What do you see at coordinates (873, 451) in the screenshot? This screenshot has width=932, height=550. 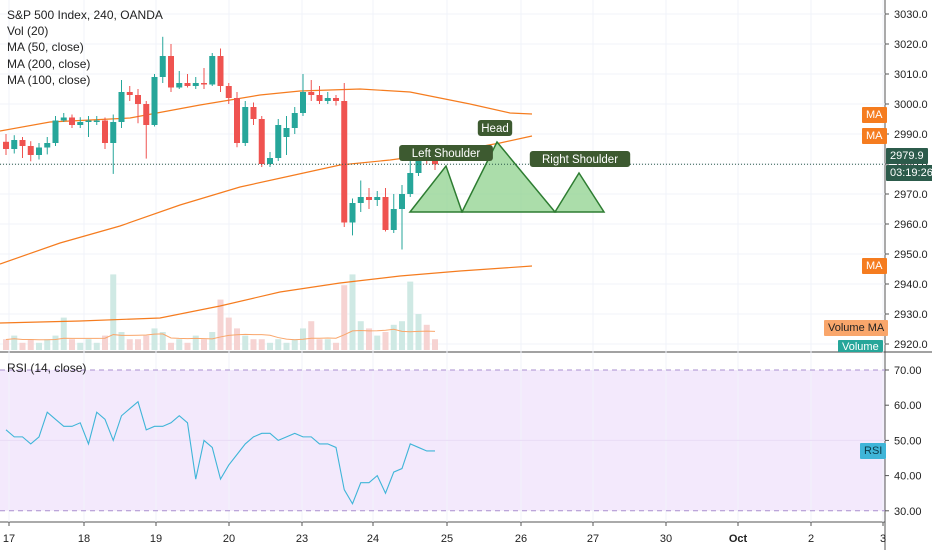 I see `rsi-tag: RSI` at bounding box center [873, 451].